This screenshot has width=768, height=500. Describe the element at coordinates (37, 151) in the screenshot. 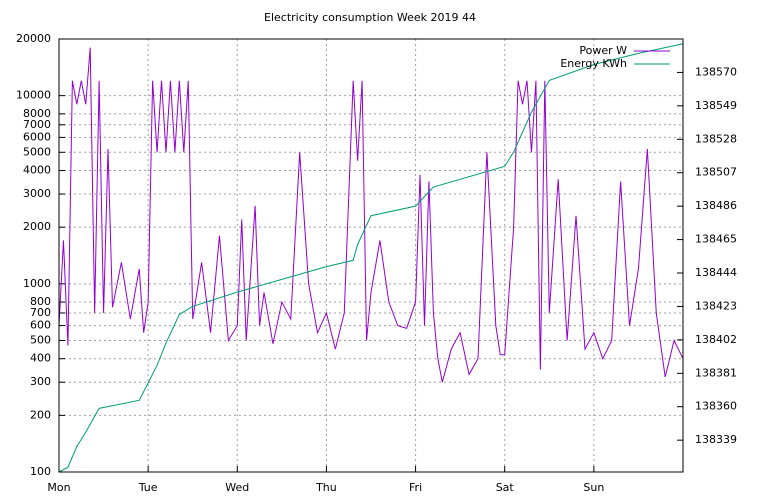

I see `y-tick-label: 5000` at that location.